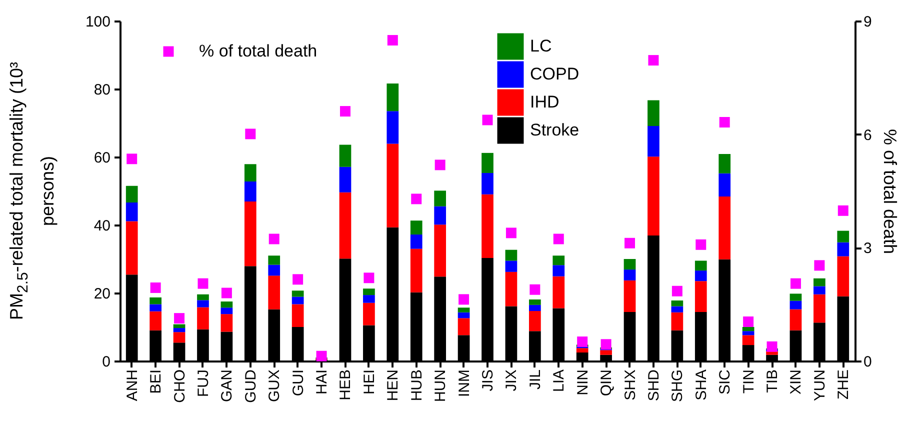 The height and width of the screenshot is (421, 917). What do you see at coordinates (488, 381) in the screenshot?
I see `x-tick-label: JIS` at bounding box center [488, 381].